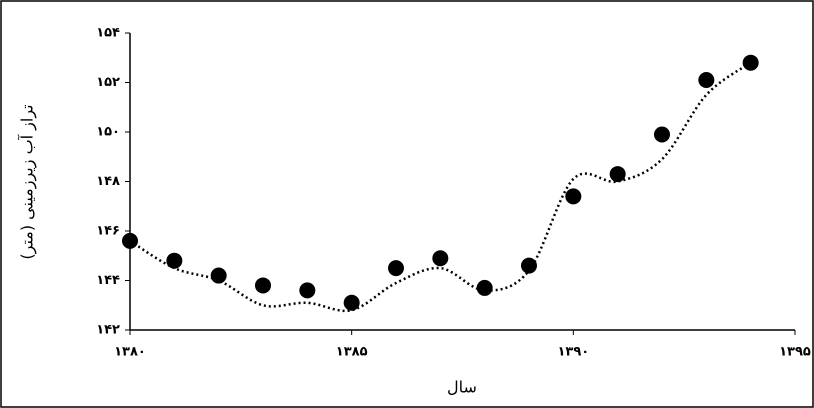  I want to click on y-tick-label: ۱۵۴, so click(108, 33).